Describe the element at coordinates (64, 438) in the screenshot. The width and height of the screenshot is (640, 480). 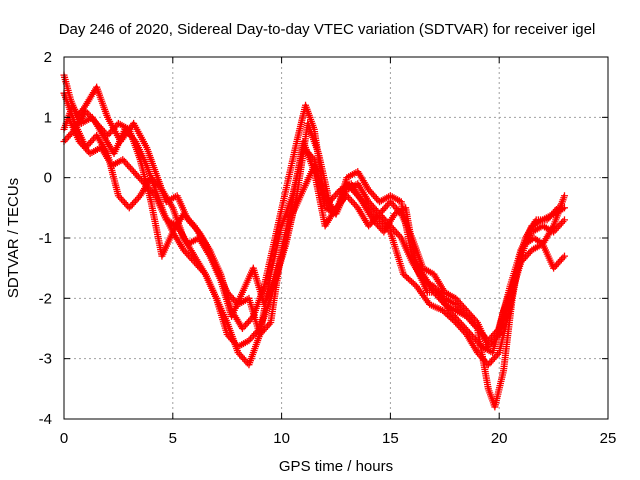
I see `x-tick-label: 0` at that location.